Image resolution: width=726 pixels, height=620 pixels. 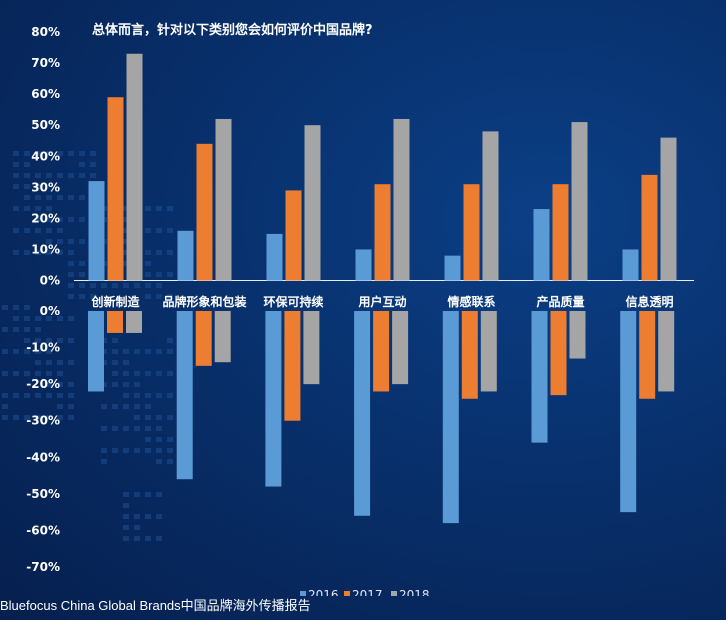 What do you see at coordinates (381, 301) in the screenshot?
I see `category-labels: 创新制造 品牌形象和包装 环保可持续 用户互动 情感联系 产品质量 信息透明` at bounding box center [381, 301].